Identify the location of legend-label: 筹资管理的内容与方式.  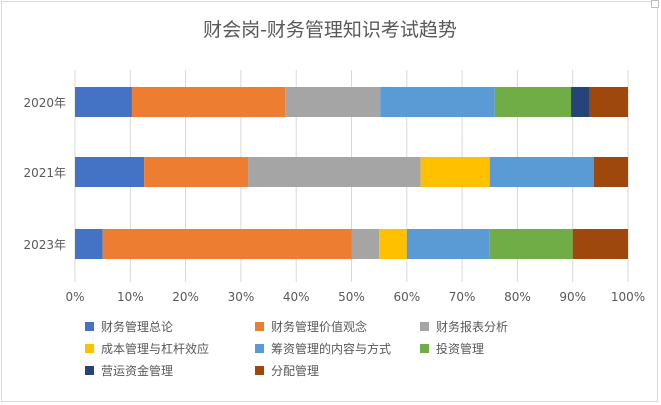
(331, 348).